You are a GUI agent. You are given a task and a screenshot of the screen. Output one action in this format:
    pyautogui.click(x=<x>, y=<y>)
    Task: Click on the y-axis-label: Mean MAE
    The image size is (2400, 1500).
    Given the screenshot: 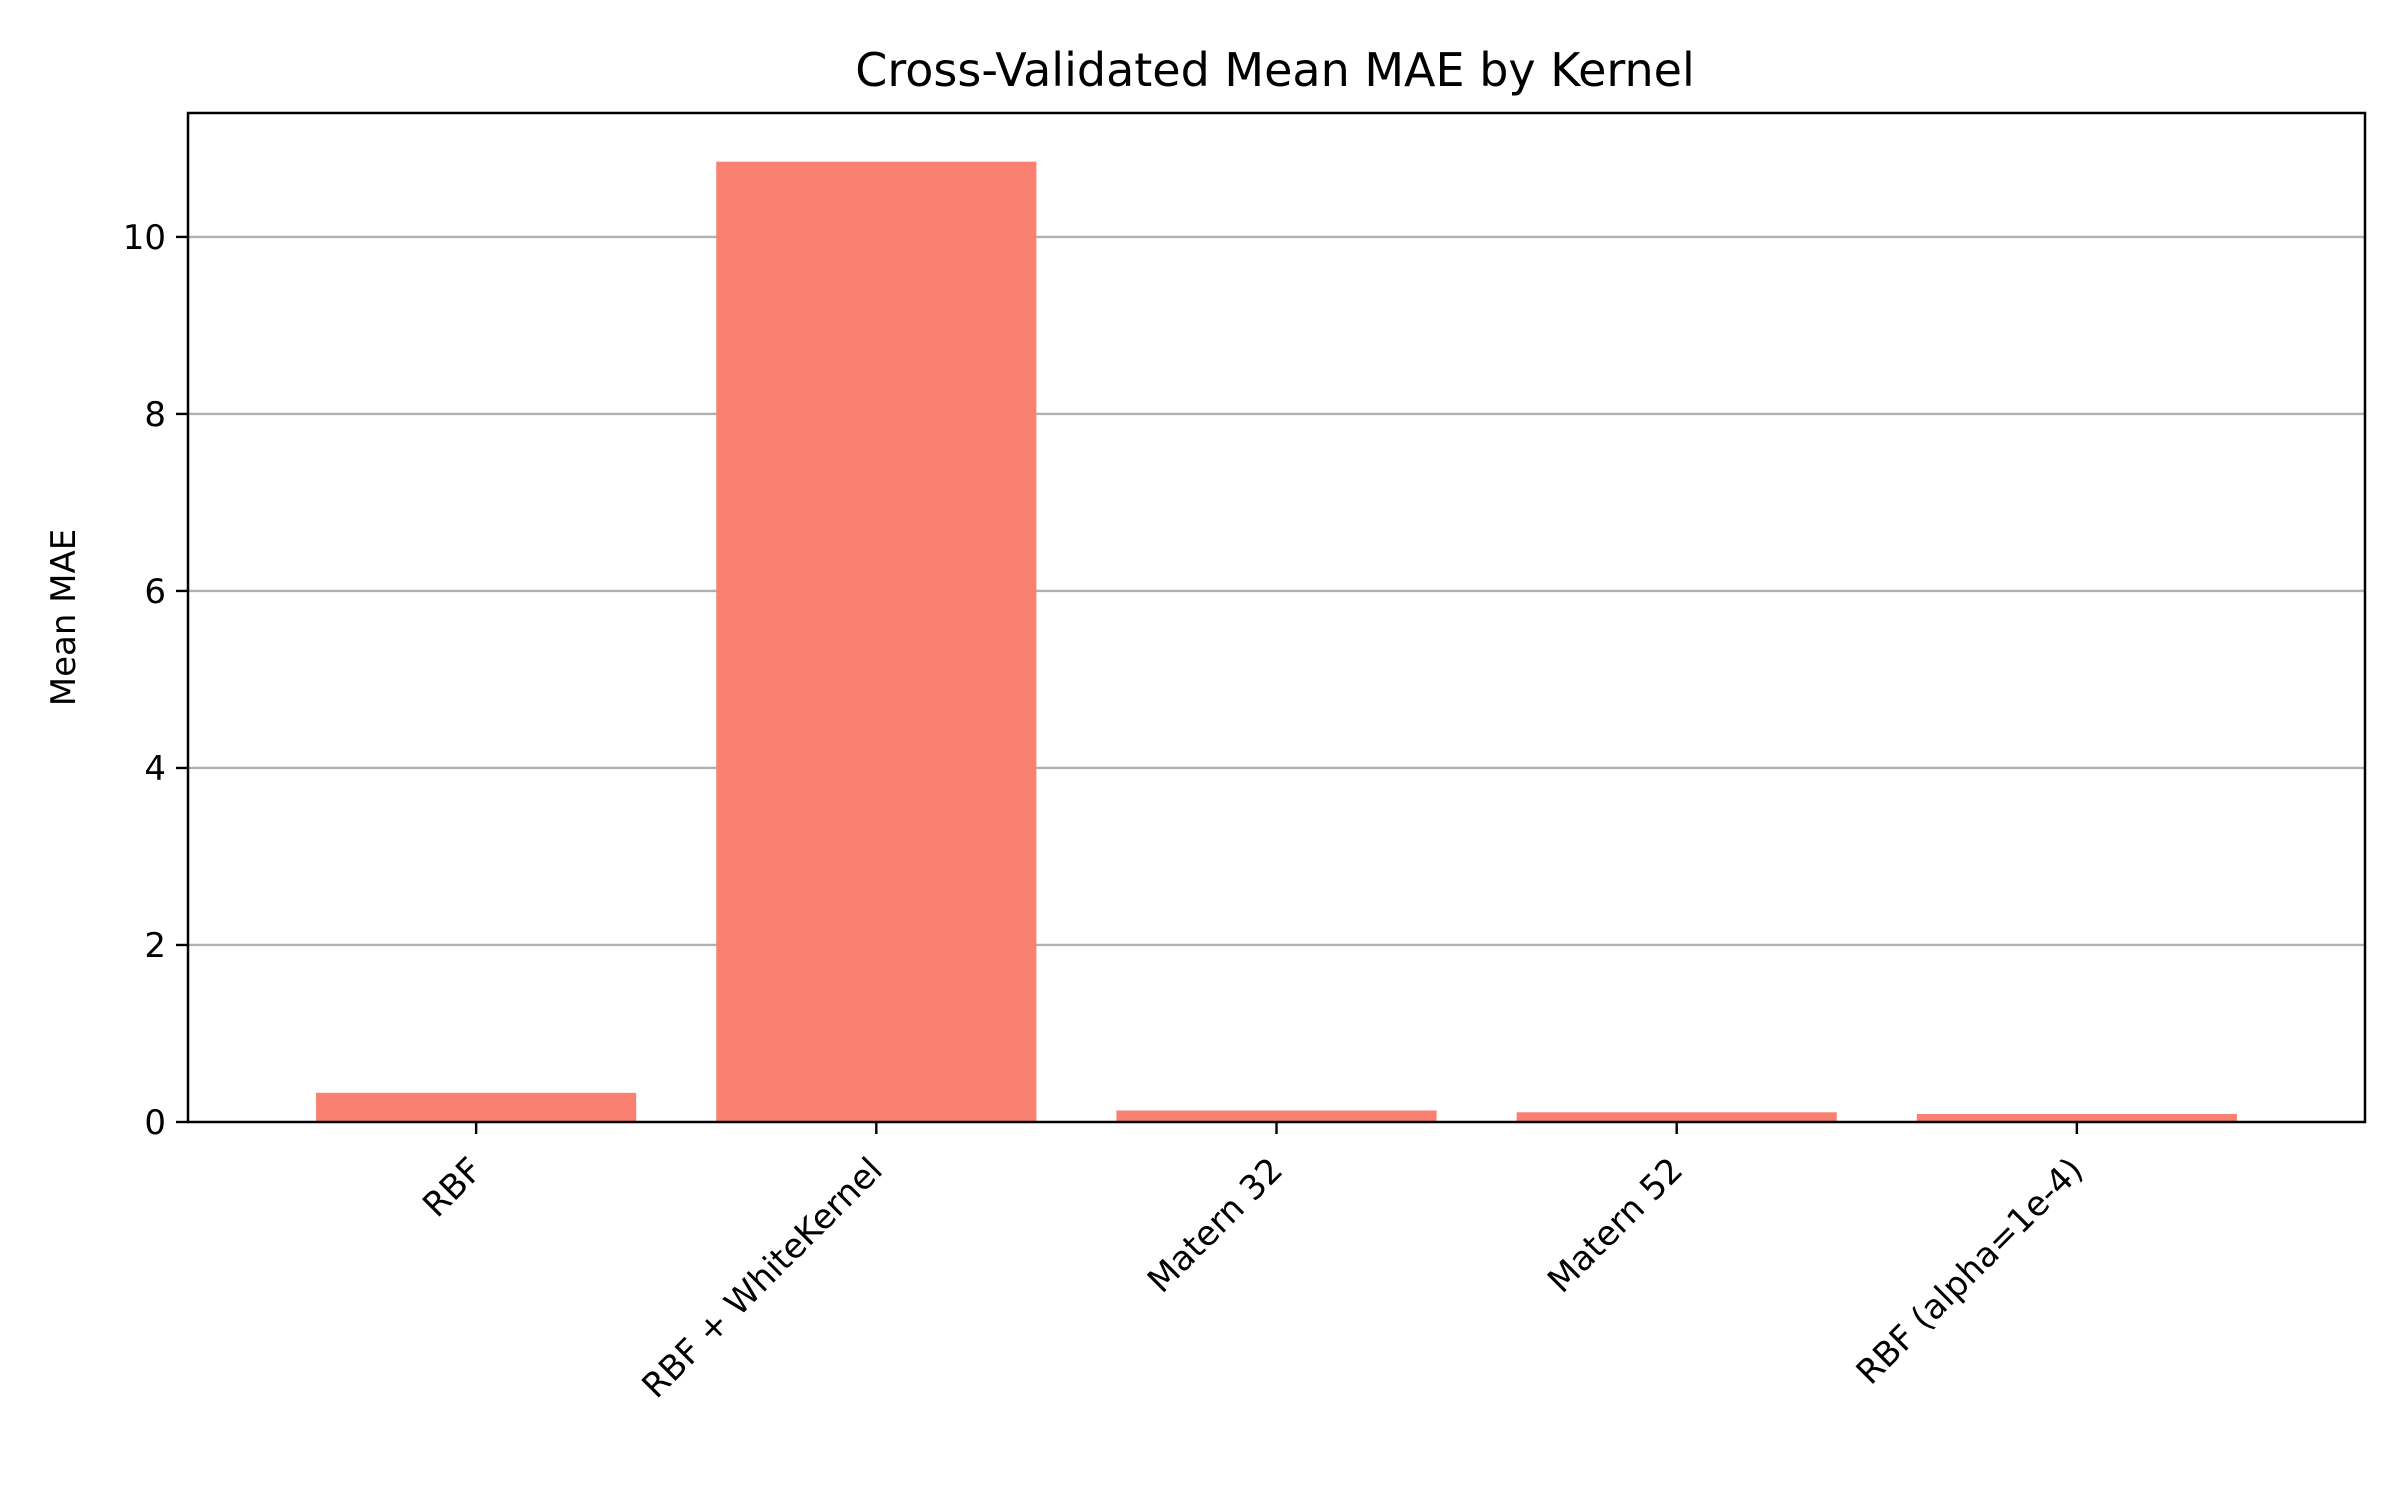 What is the action you would take?
    pyautogui.click(x=64, y=618)
    